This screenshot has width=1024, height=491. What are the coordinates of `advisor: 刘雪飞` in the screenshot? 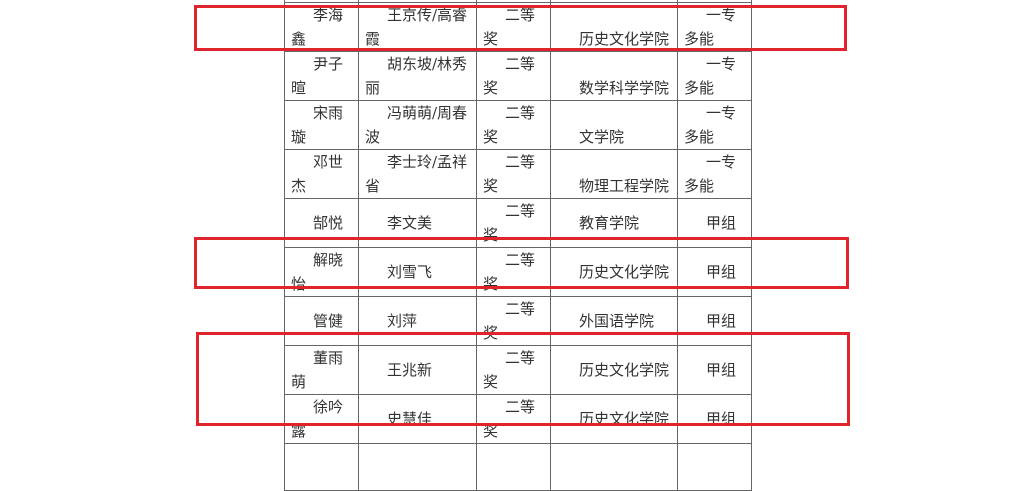 It's located at (417, 272).